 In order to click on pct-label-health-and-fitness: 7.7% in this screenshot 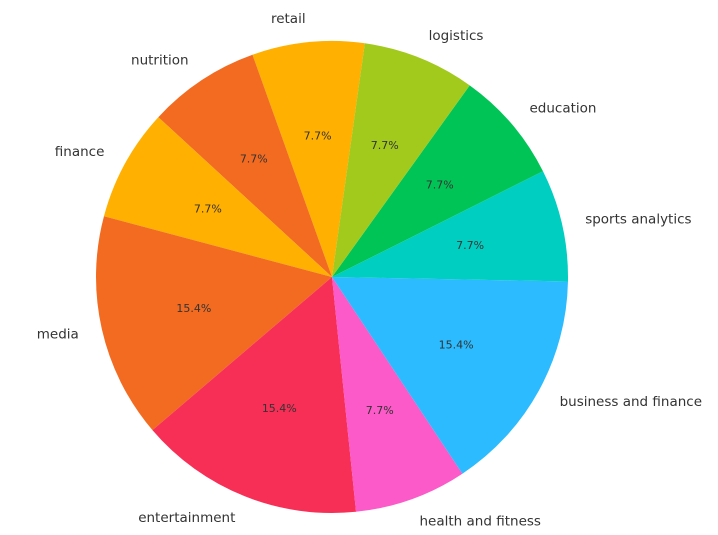, I will do `click(380, 410)`.